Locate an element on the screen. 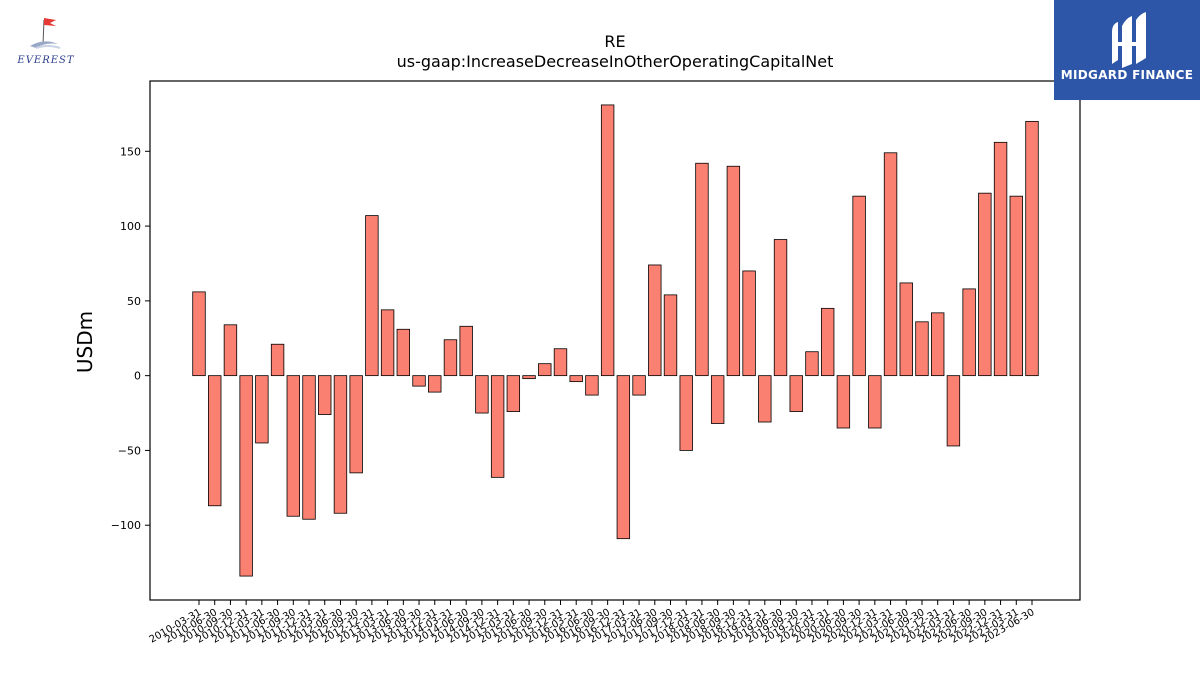  y-tick-label: −50 is located at coordinates (129, 450).